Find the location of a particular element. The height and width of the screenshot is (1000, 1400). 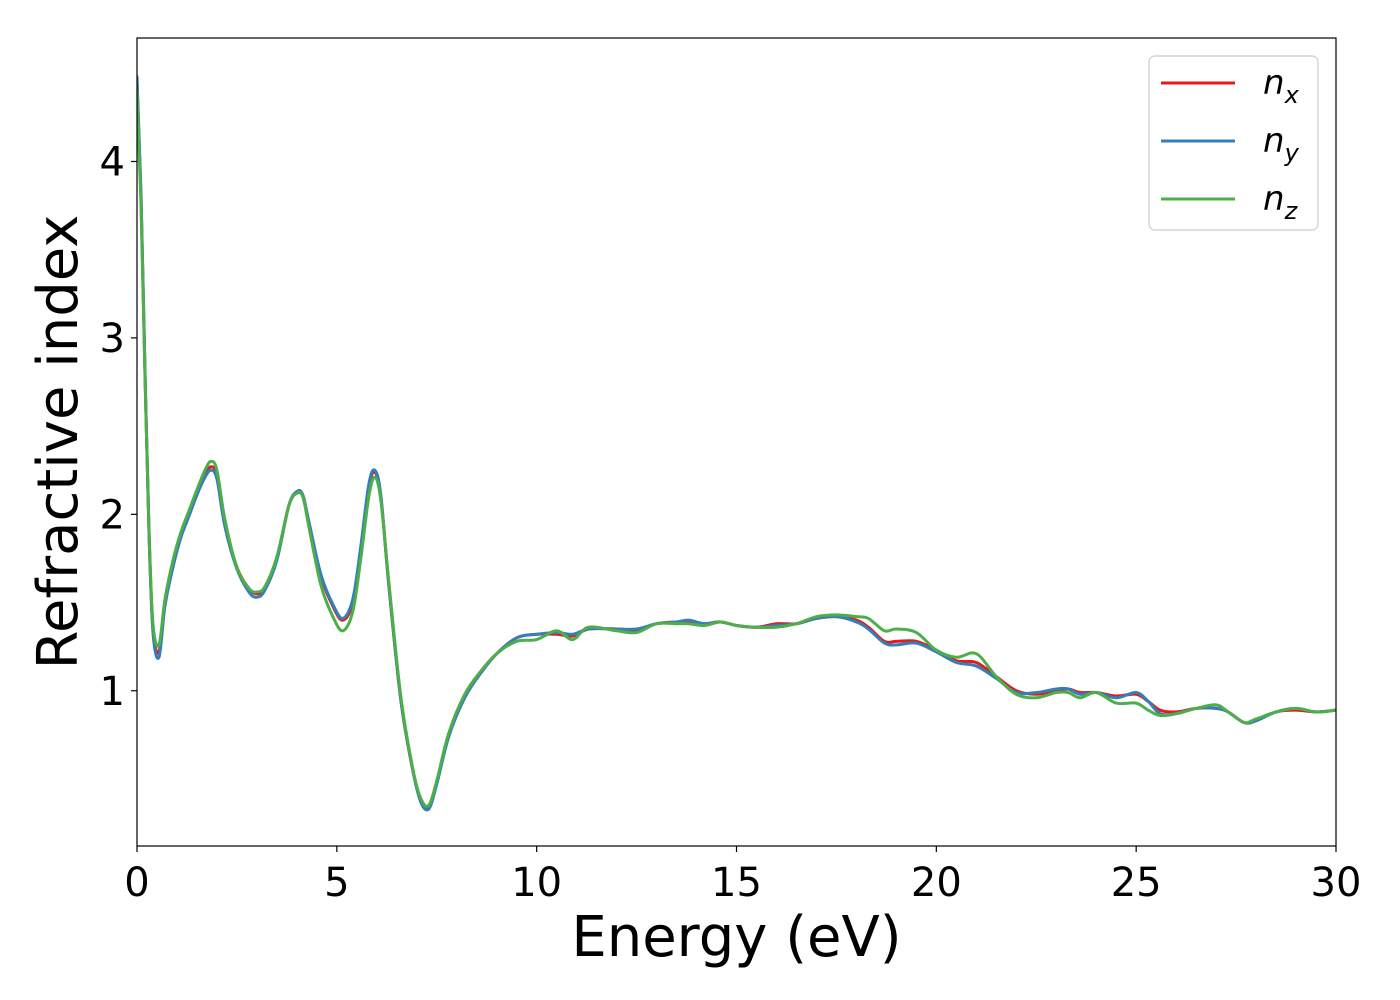

legend-label-x: nx is located at coordinates (1281, 86).